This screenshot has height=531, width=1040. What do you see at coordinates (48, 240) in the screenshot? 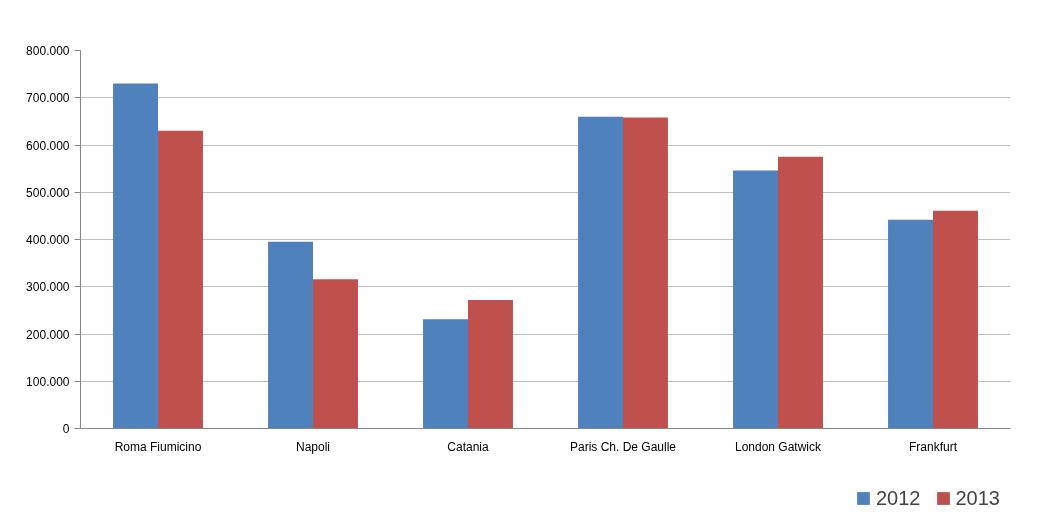
I see `y-tick-label: 400.000` at bounding box center [48, 240].